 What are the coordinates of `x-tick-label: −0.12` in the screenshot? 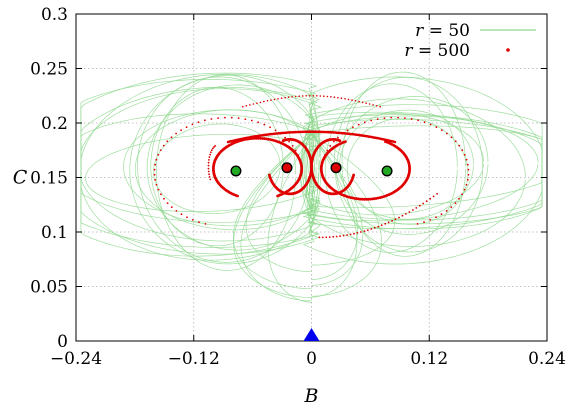 It's located at (194, 359).